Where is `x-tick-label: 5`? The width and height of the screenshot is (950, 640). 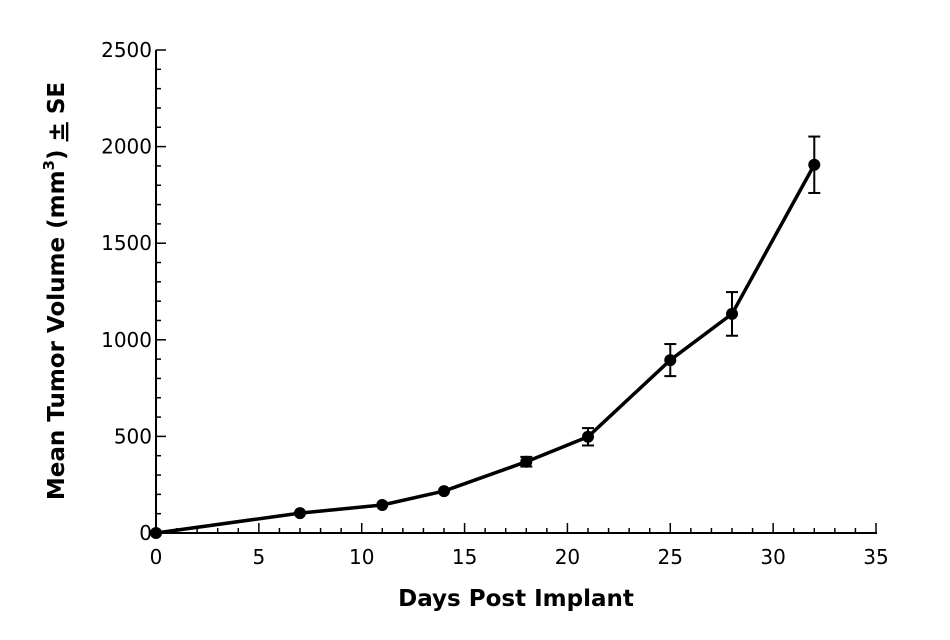
x-tick-label: 5 is located at coordinates (258, 557).